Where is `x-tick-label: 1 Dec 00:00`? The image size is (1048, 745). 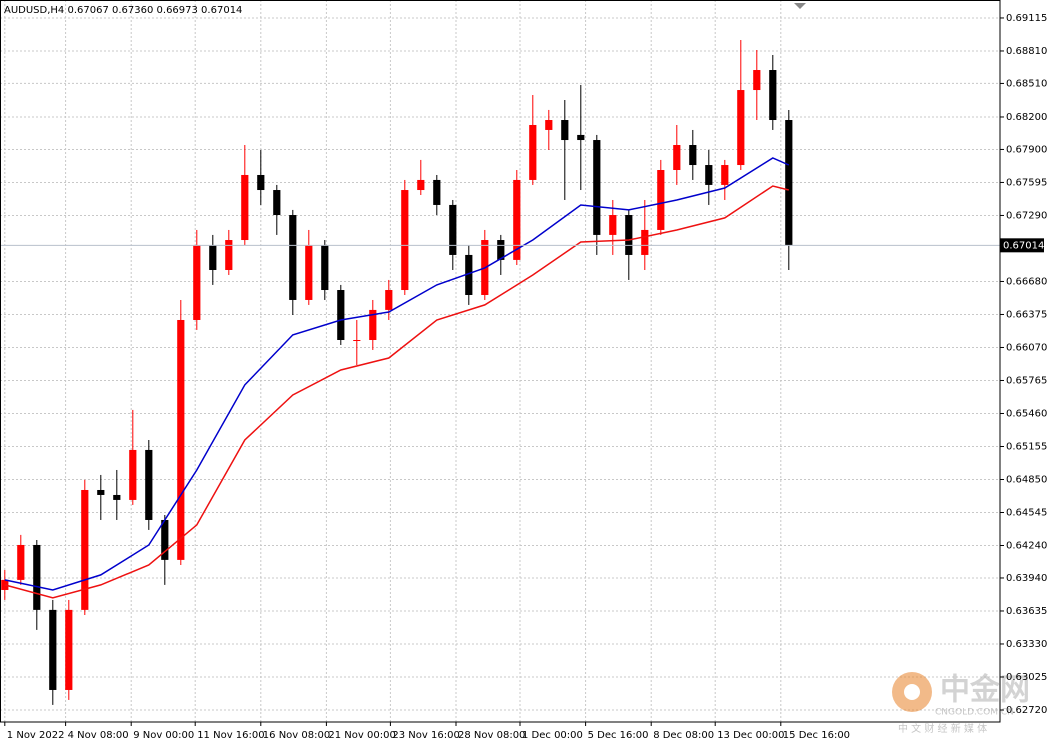
x-tick-label: 1 Dec 00:00 is located at coordinates (552, 735).